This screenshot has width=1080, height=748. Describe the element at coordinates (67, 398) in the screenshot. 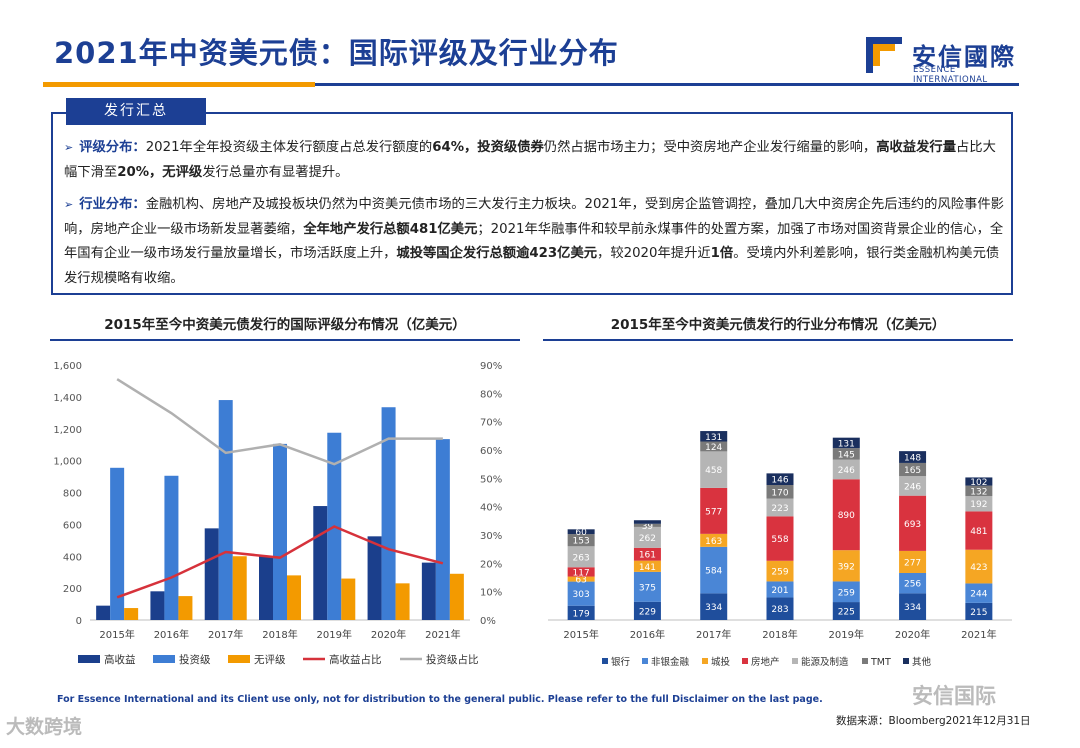

I see `y-tick-label: 1,400` at that location.